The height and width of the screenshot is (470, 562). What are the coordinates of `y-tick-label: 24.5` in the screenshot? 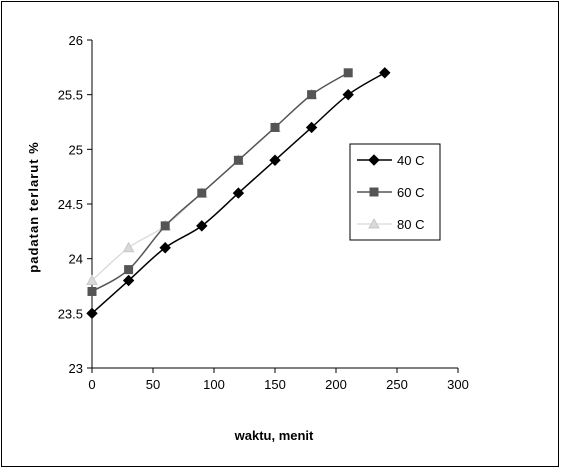 It's located at (70, 204).